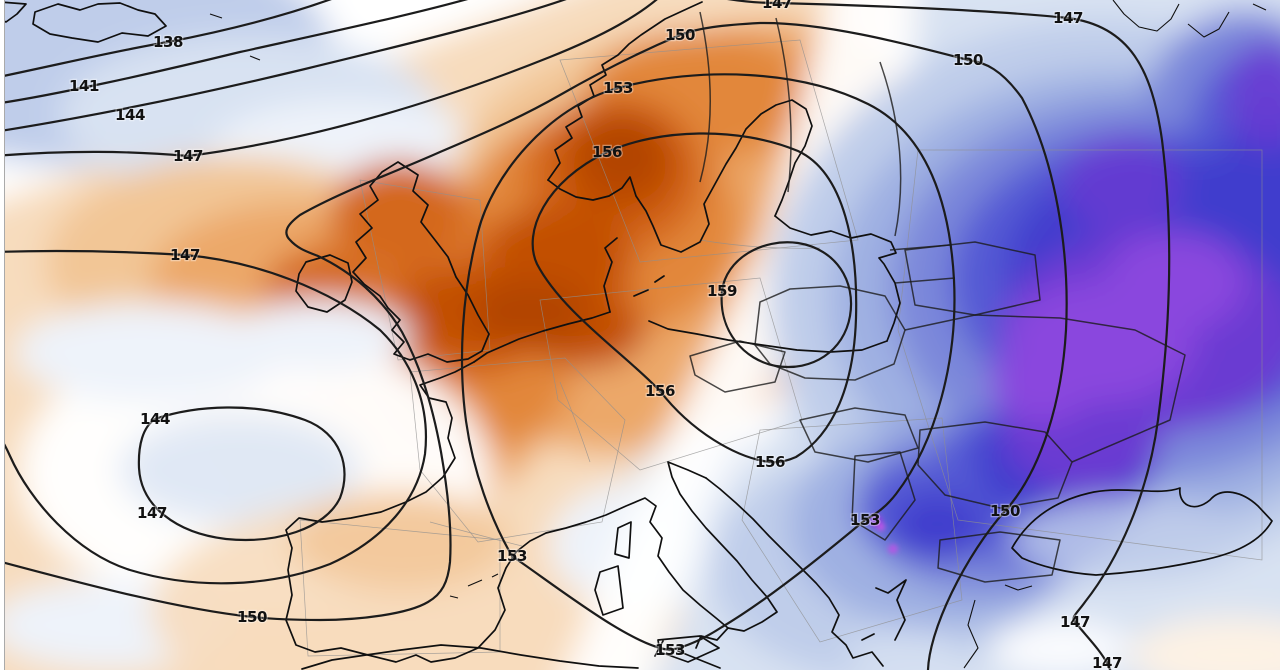  I want to click on map-frame-edge, so click(2, 335).